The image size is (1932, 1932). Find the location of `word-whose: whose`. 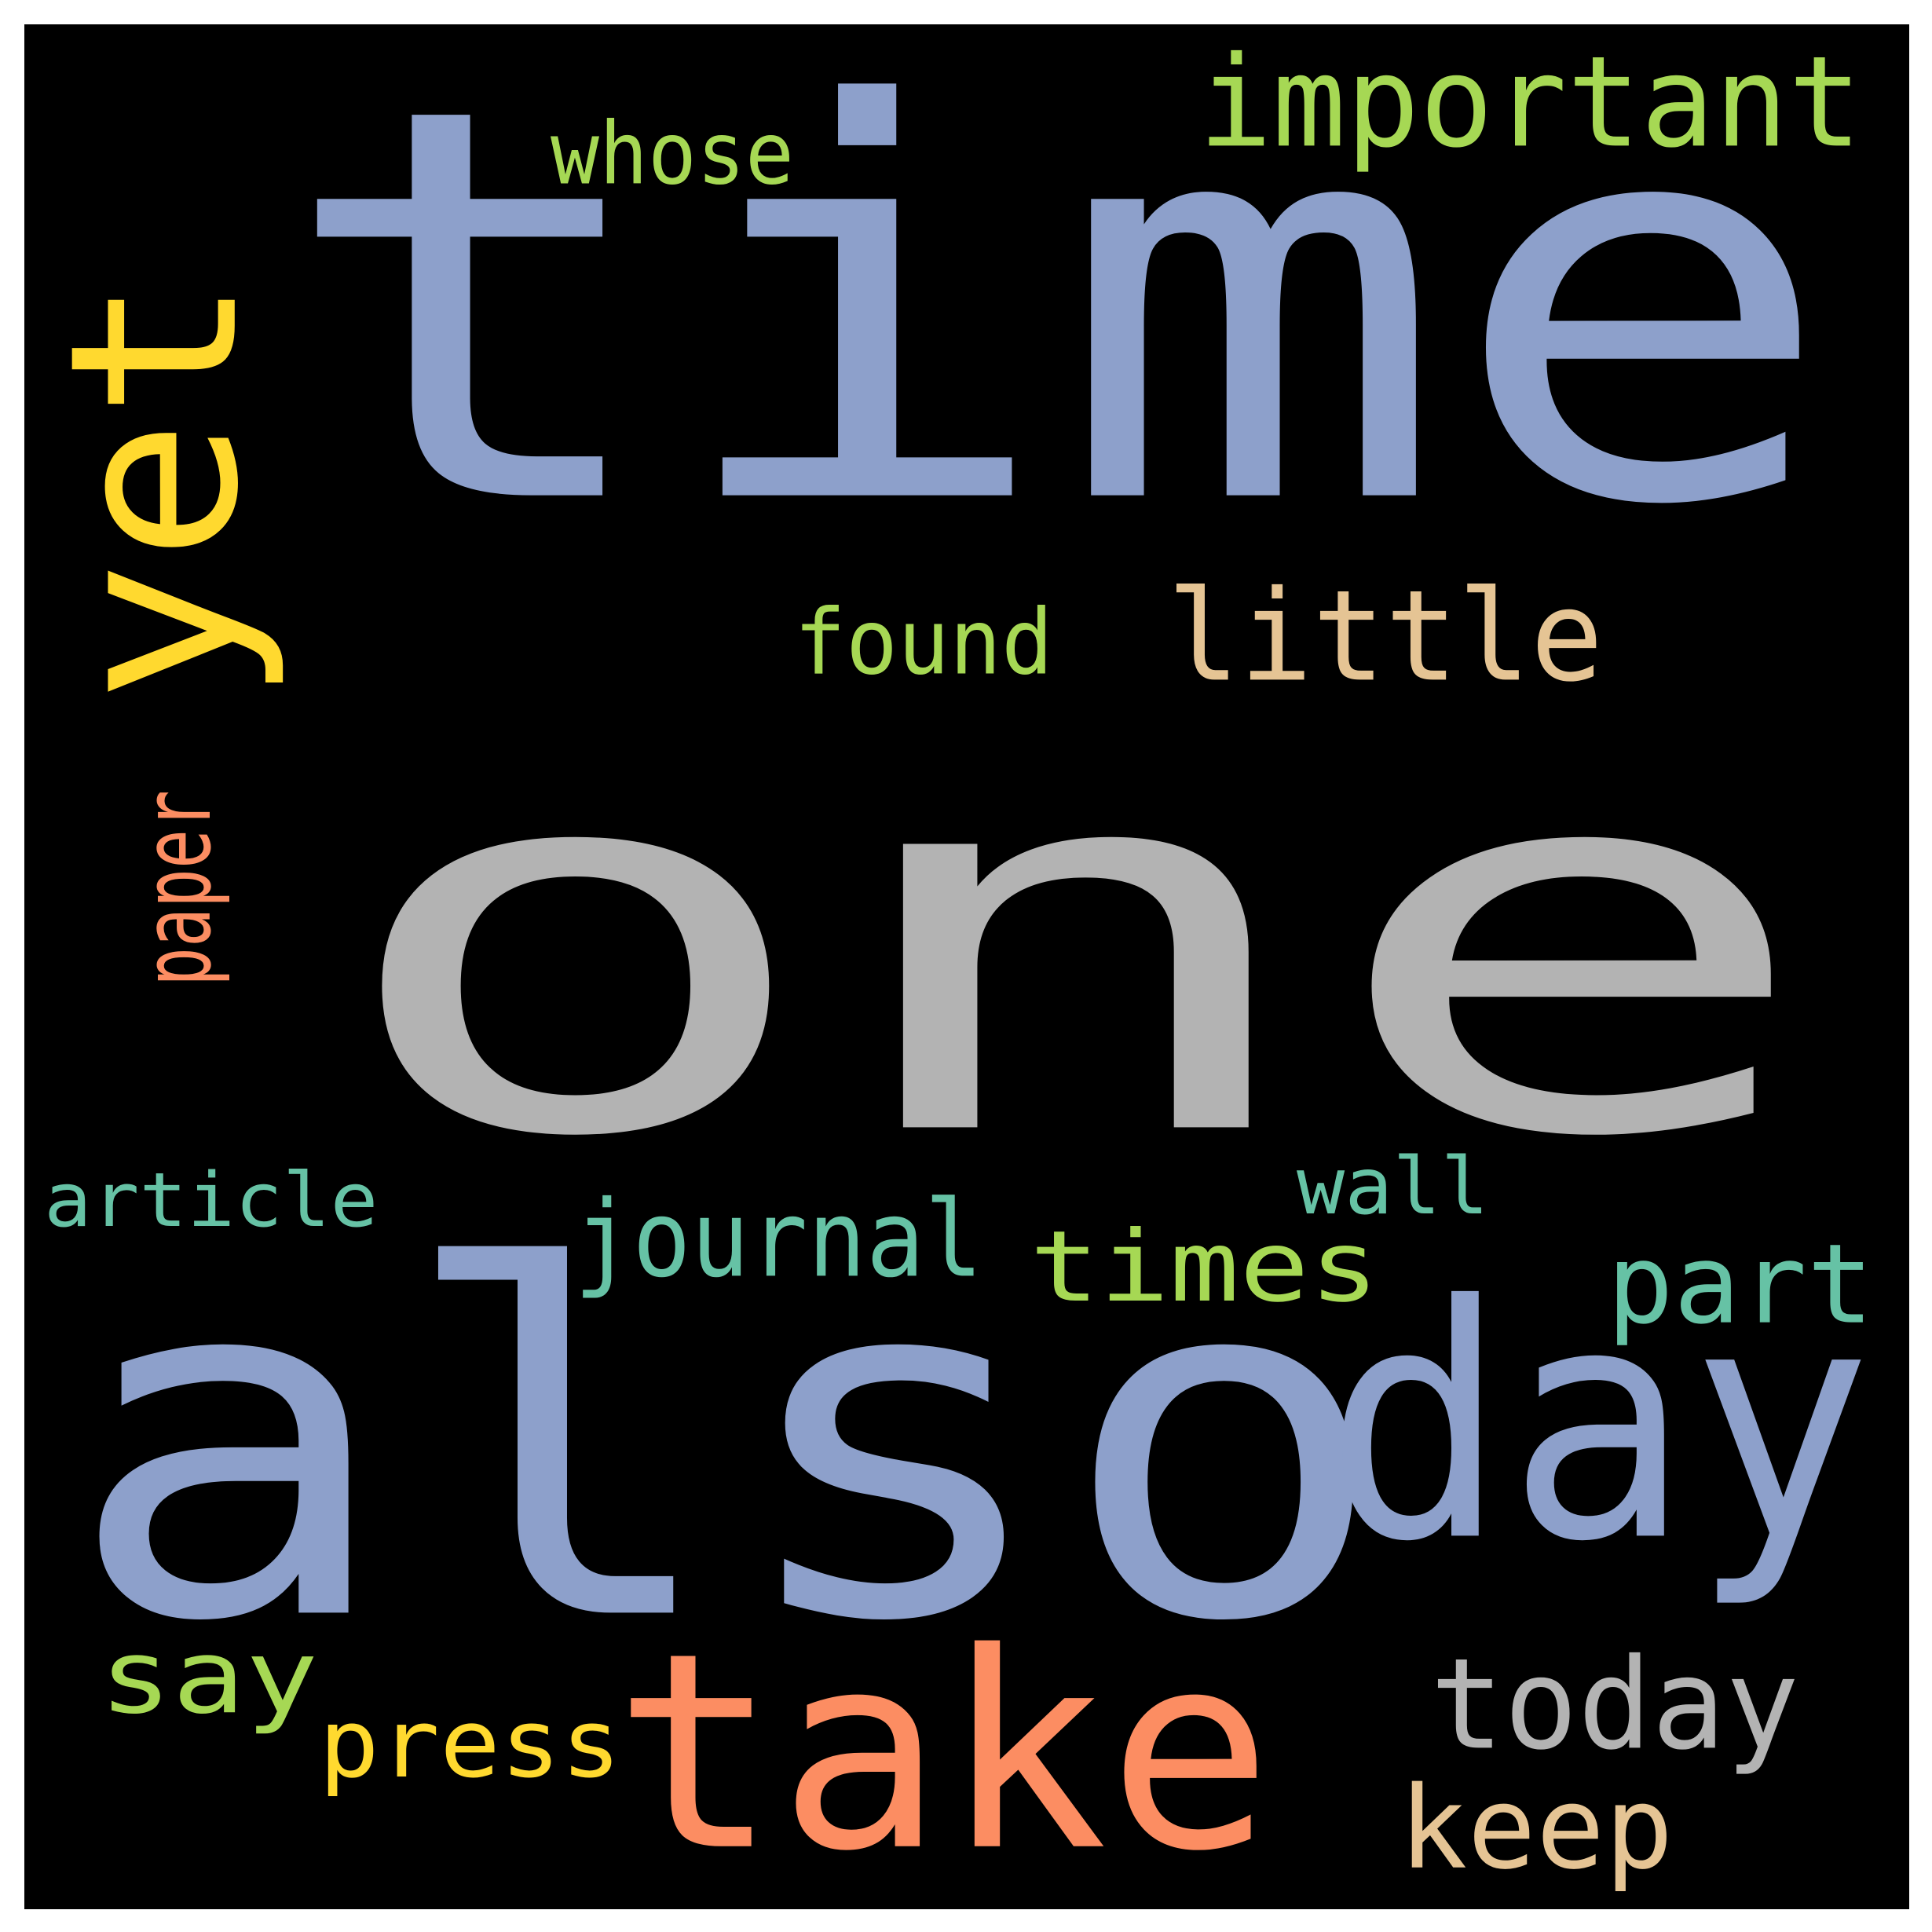

word-whose: whose is located at coordinates (673, 154).